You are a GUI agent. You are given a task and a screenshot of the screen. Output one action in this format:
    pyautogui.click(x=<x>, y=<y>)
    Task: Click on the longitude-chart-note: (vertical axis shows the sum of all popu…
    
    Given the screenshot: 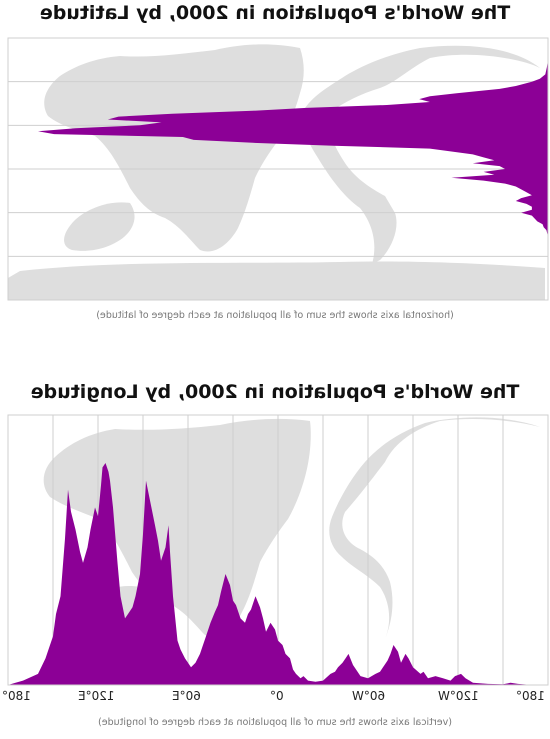 What is the action you would take?
    pyautogui.click(x=275, y=722)
    